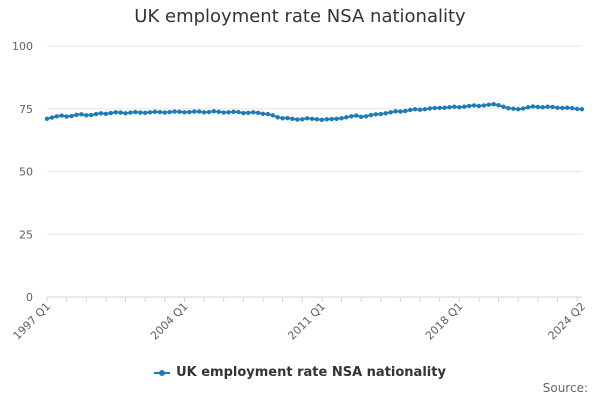 The image size is (600, 400). Describe the element at coordinates (314, 112) in the screenshot. I see `series-group` at that location.